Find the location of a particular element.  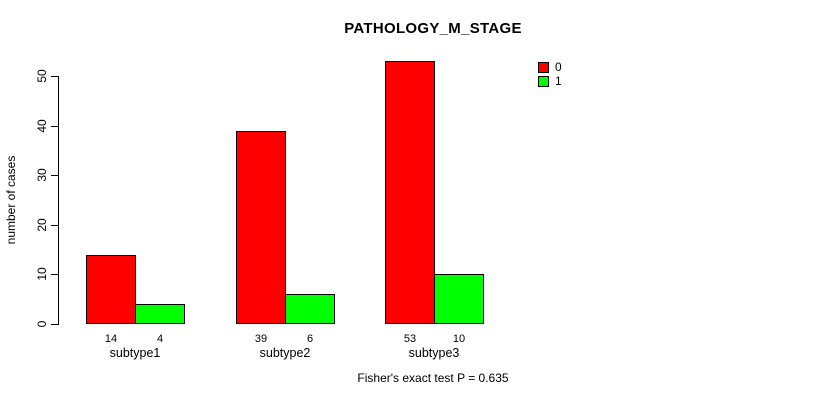

y-axis-tick-label: 30 is located at coordinates (42, 175).